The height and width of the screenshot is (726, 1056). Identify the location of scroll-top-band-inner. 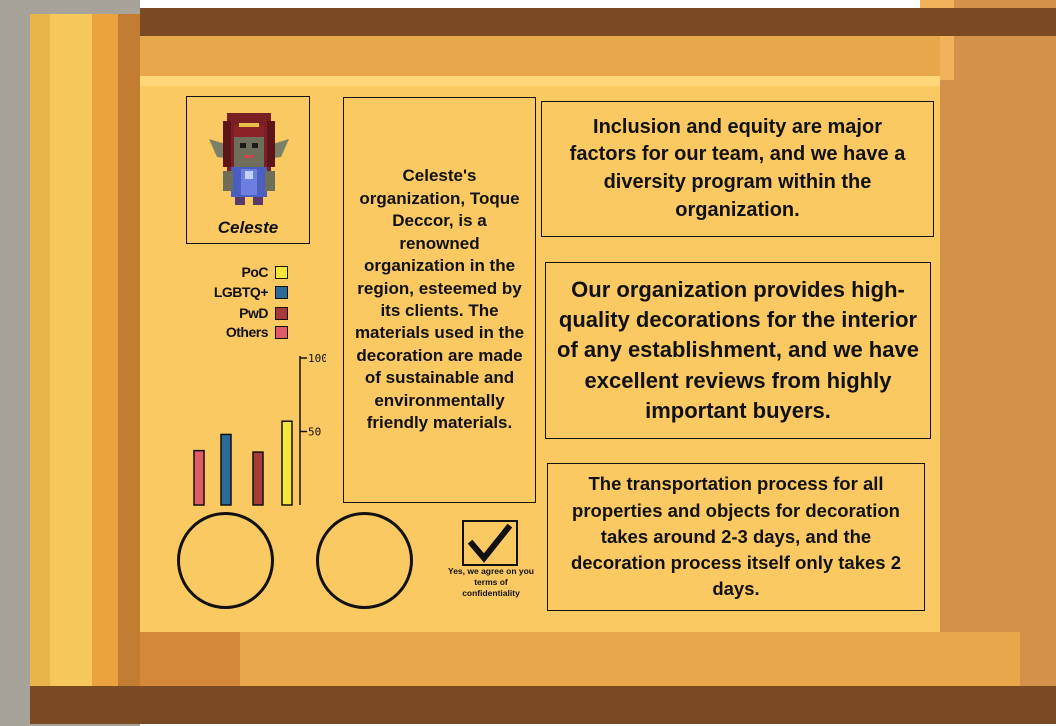
(540, 56).